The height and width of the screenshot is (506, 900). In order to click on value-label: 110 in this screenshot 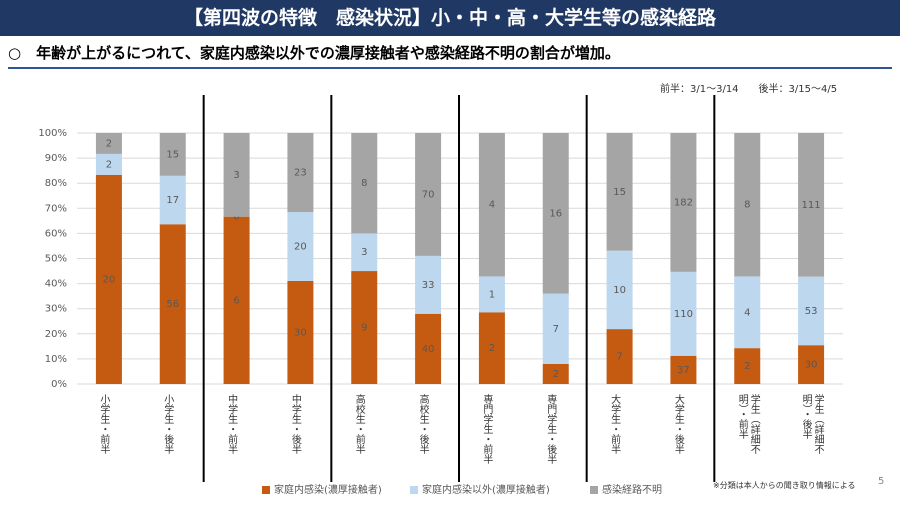, I will do `click(683, 314)`.